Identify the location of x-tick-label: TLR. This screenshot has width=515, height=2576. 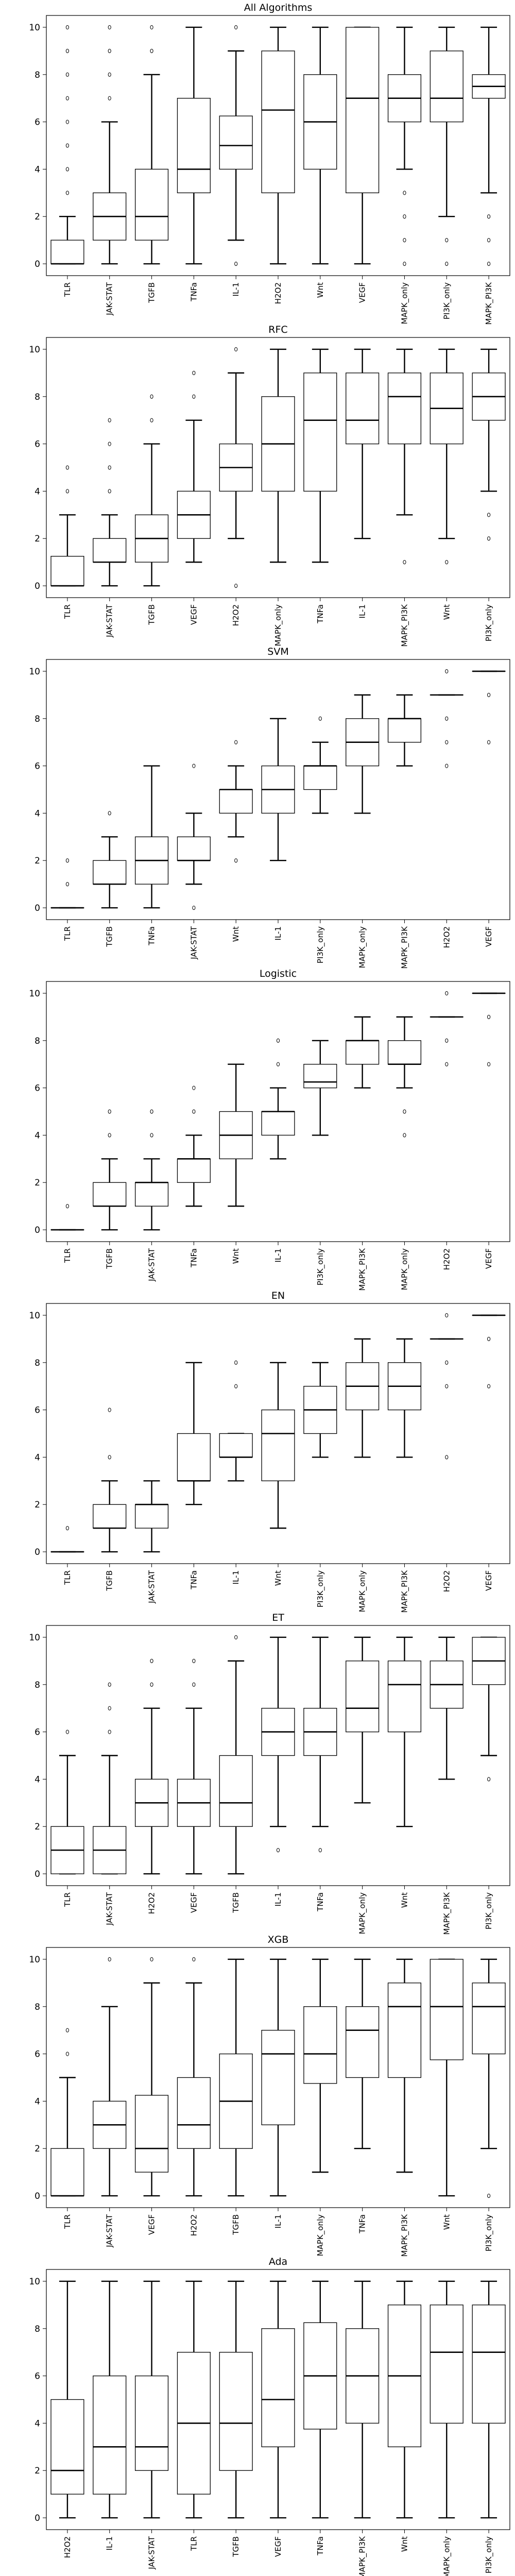
(68, 933).